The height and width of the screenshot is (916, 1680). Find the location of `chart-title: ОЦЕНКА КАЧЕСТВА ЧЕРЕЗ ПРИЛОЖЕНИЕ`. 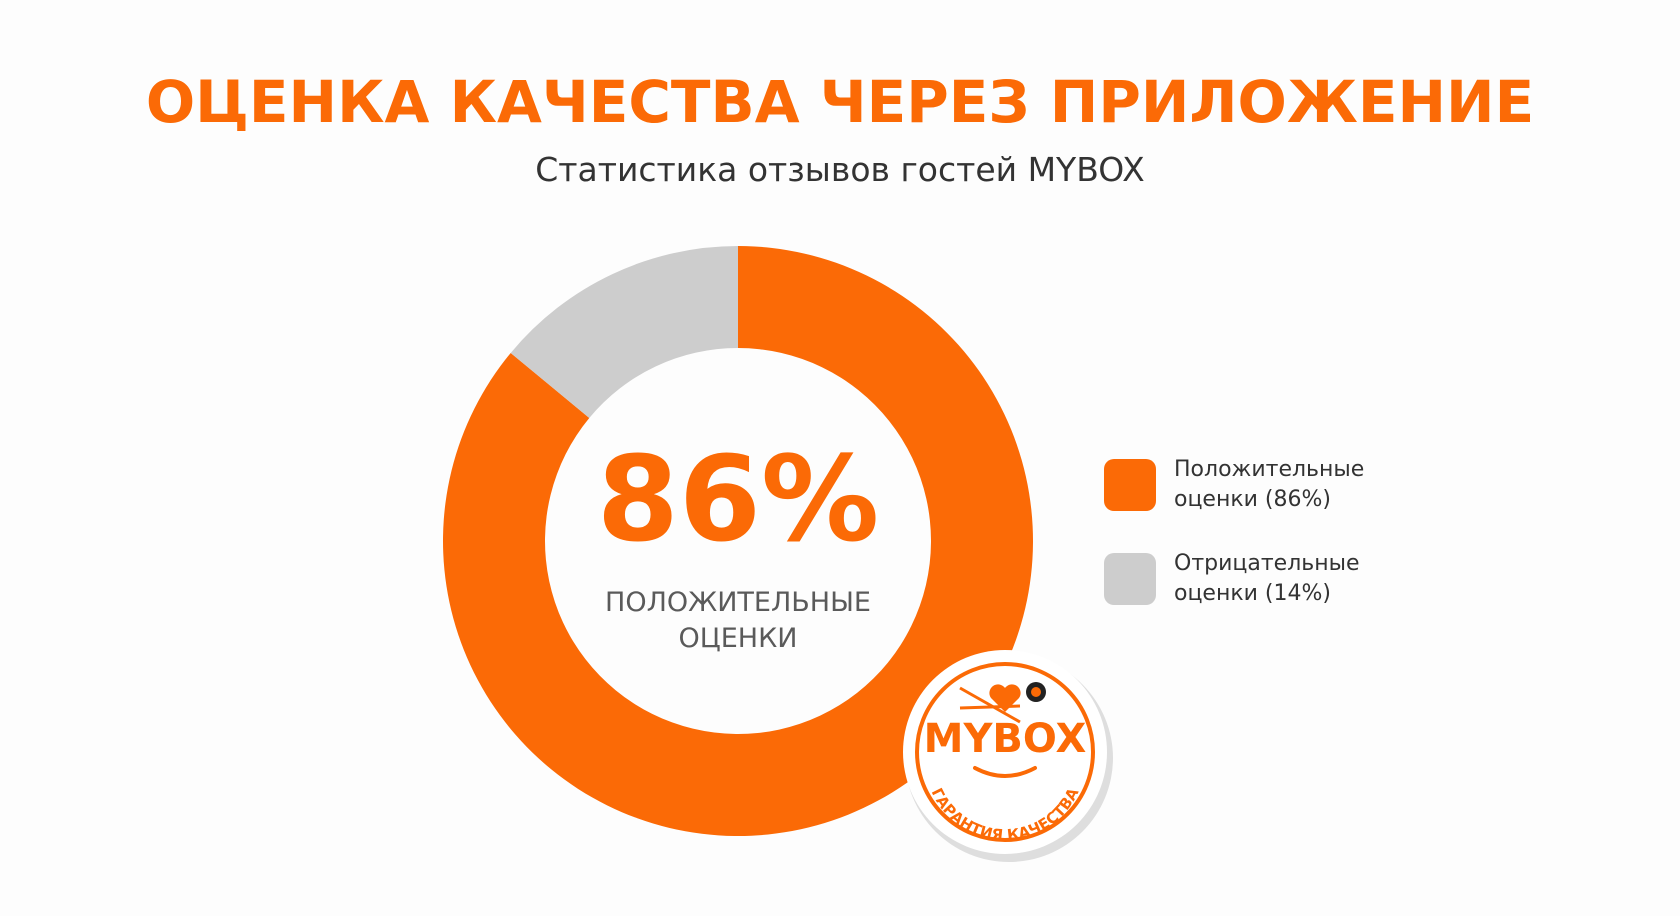

chart-title: ОЦЕНКА КАЧЕСТВА ЧЕРЕЗ ПРИЛОЖЕНИЕ is located at coordinates (840, 102).